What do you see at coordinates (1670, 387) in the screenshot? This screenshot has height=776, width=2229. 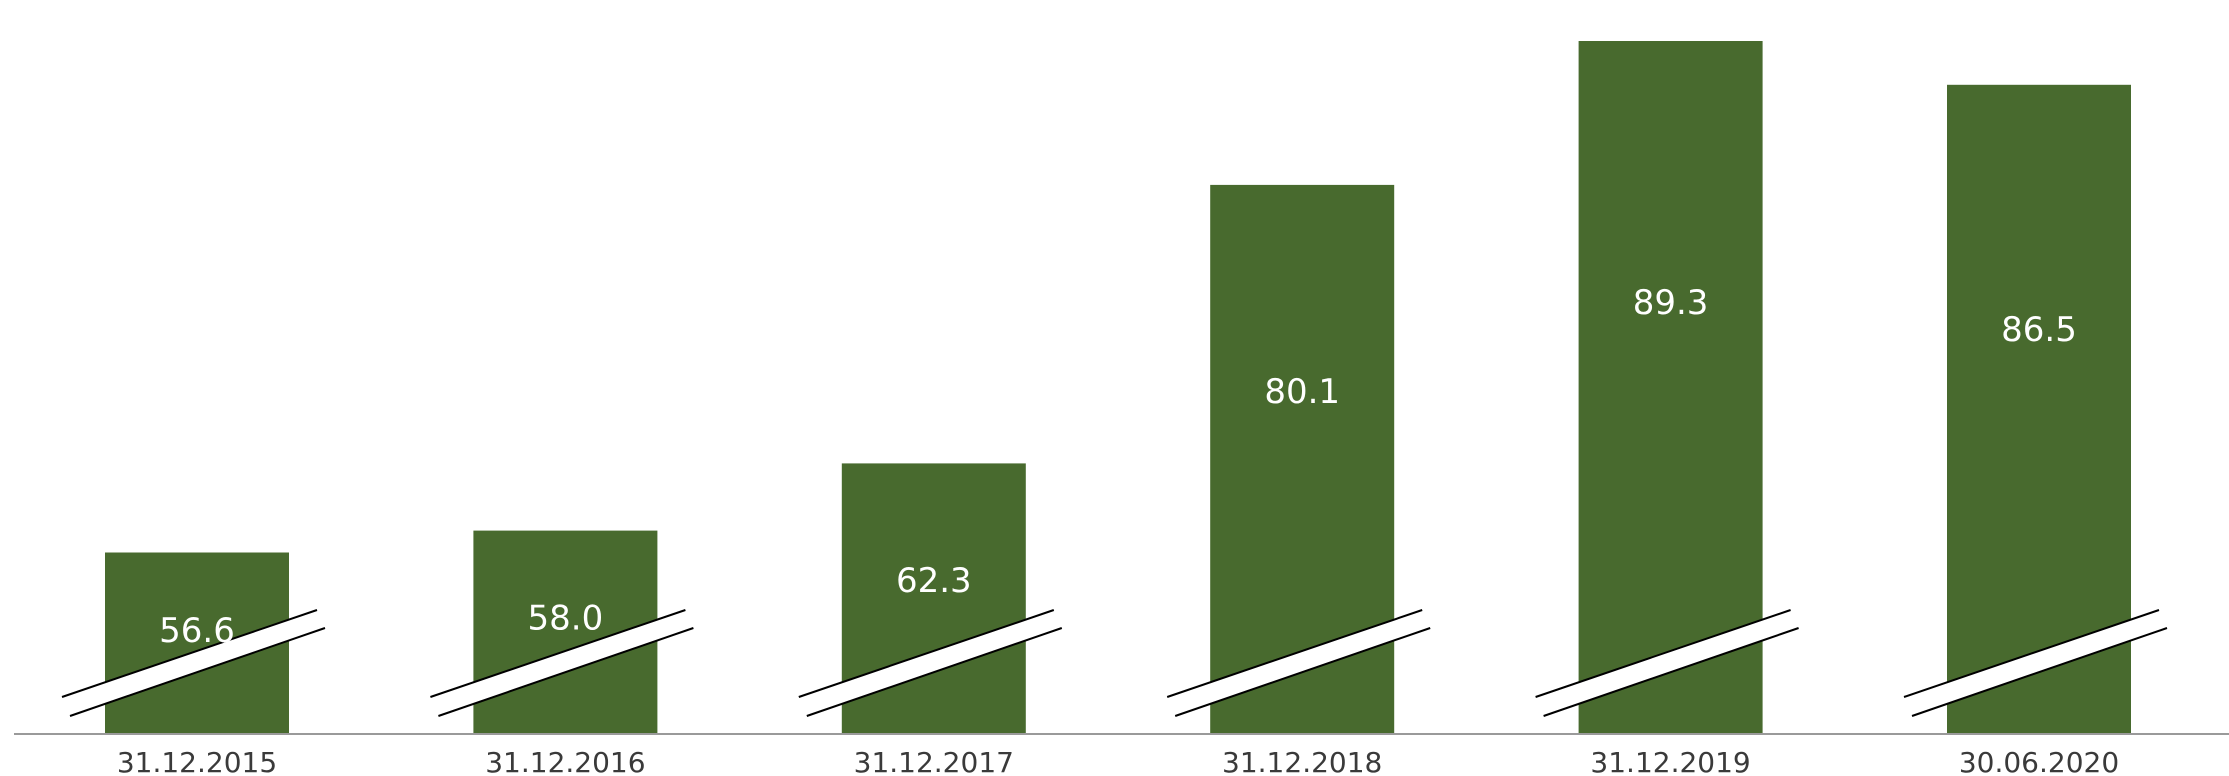 I see `bar-31.12.2019` at bounding box center [1670, 387].